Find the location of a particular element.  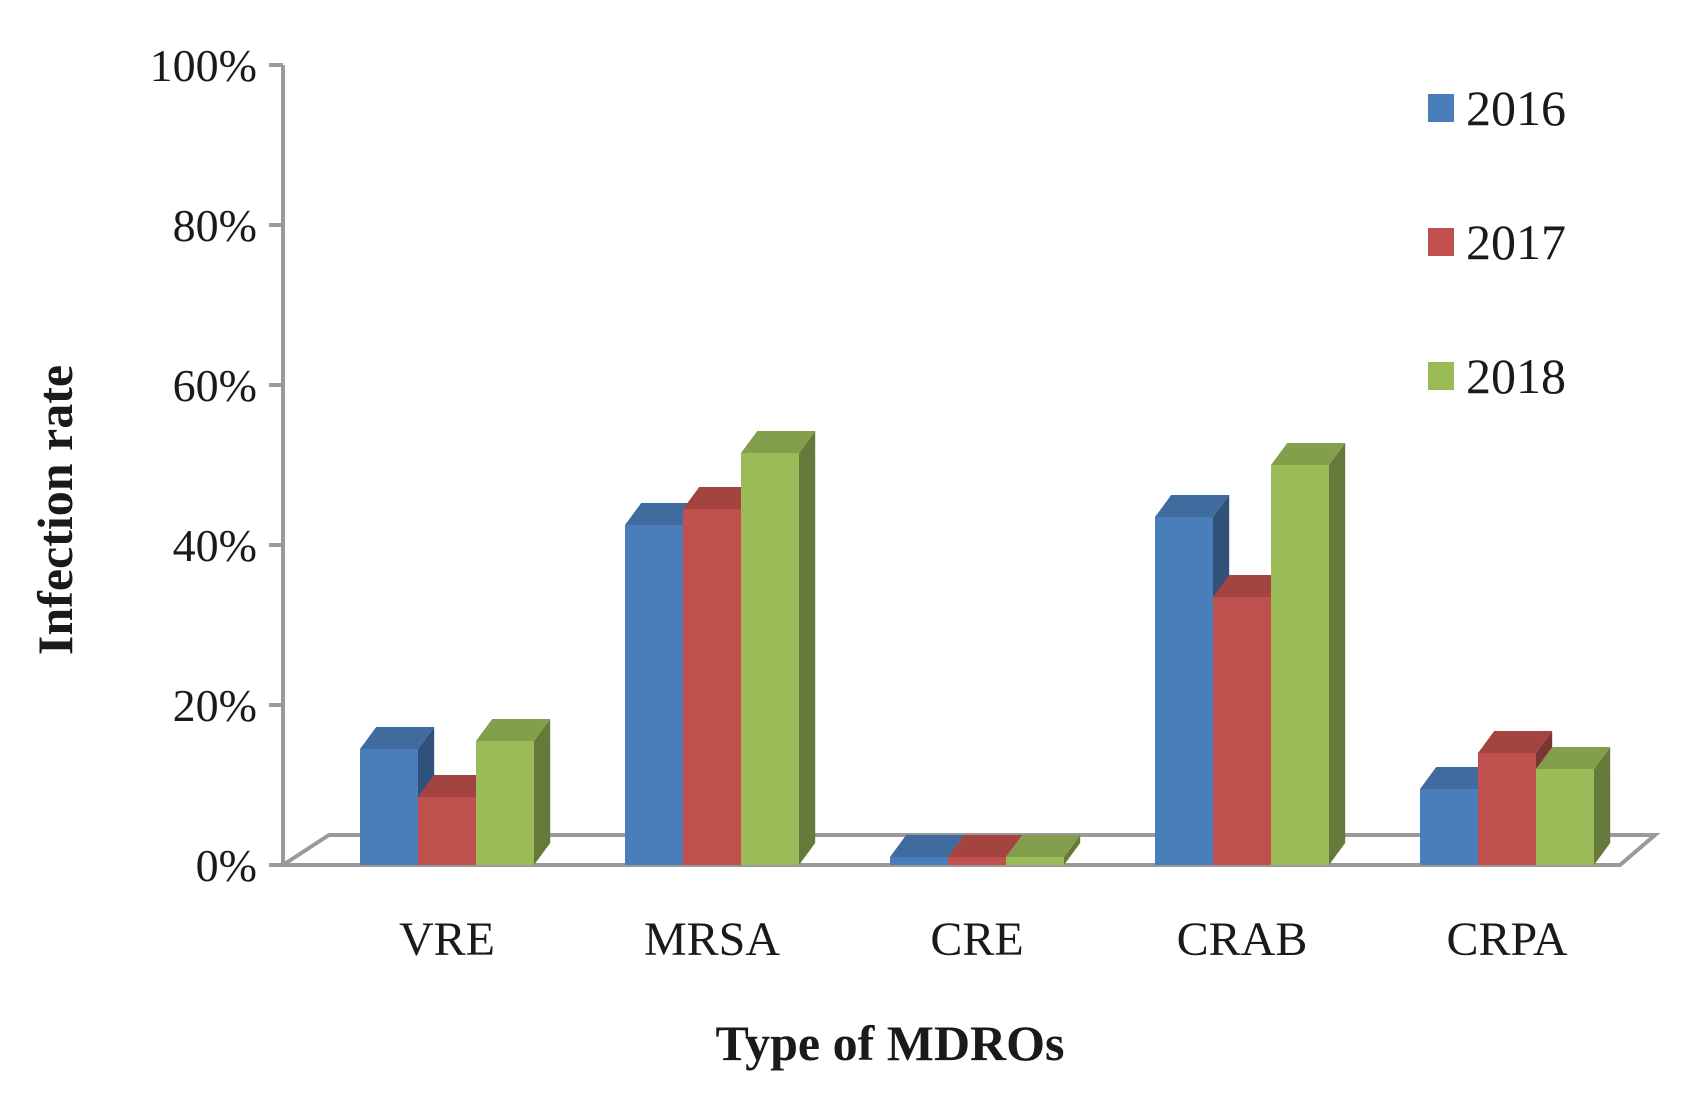

legend-item: 2016 is located at coordinates (1497, 108).